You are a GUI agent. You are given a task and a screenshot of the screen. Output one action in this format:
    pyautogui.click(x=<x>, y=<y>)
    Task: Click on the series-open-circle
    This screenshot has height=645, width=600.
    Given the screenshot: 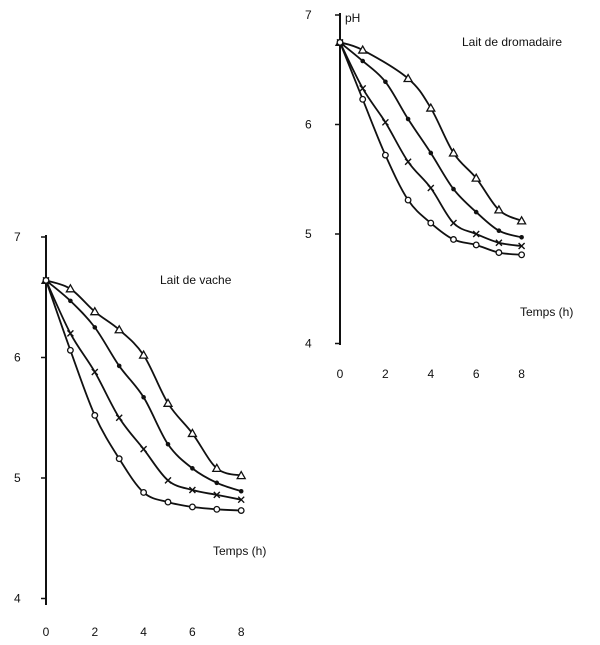 What is the action you would take?
    pyautogui.click(x=143, y=395)
    